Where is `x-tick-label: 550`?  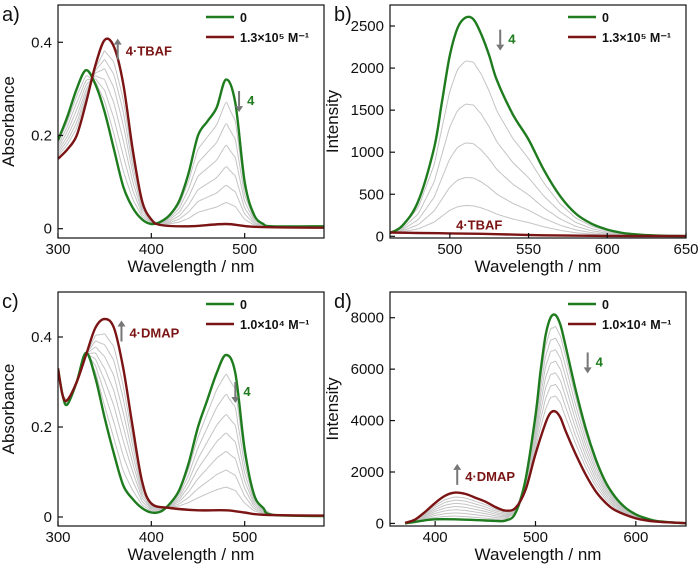
x-tick-label: 550 is located at coordinates (528, 249).